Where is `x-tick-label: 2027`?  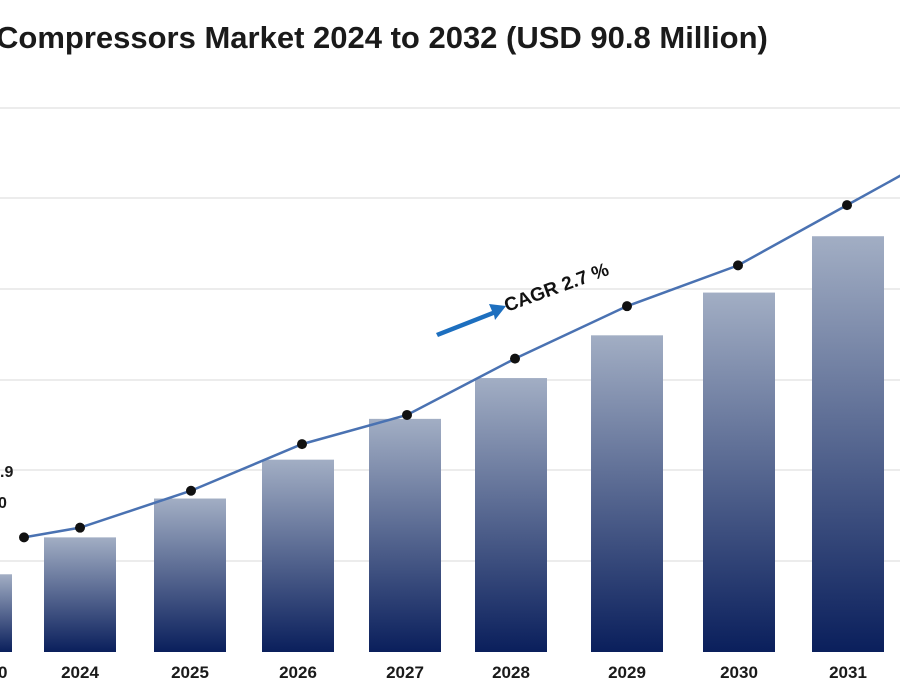 x-tick-label: 2027 is located at coordinates (405, 672).